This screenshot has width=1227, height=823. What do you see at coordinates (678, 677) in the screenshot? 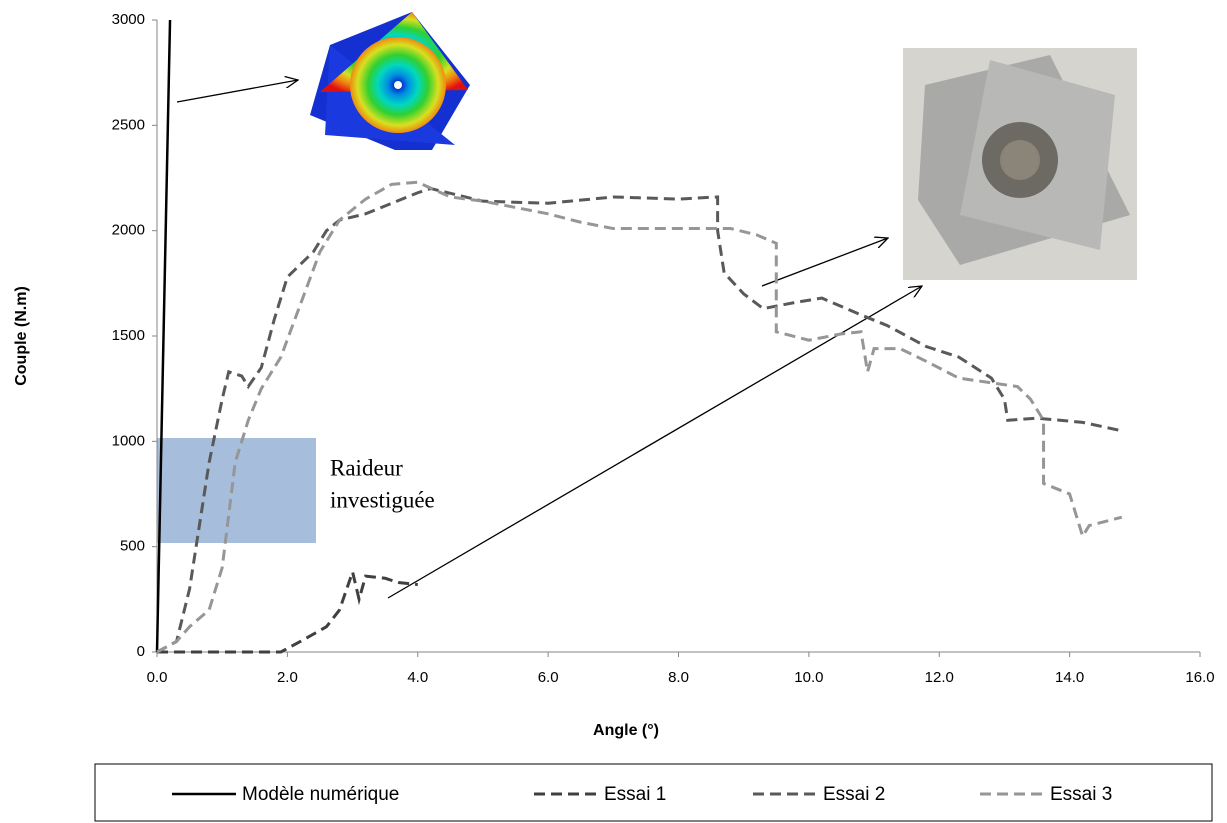
I see `x-tick-label: 8.0` at bounding box center [678, 677].